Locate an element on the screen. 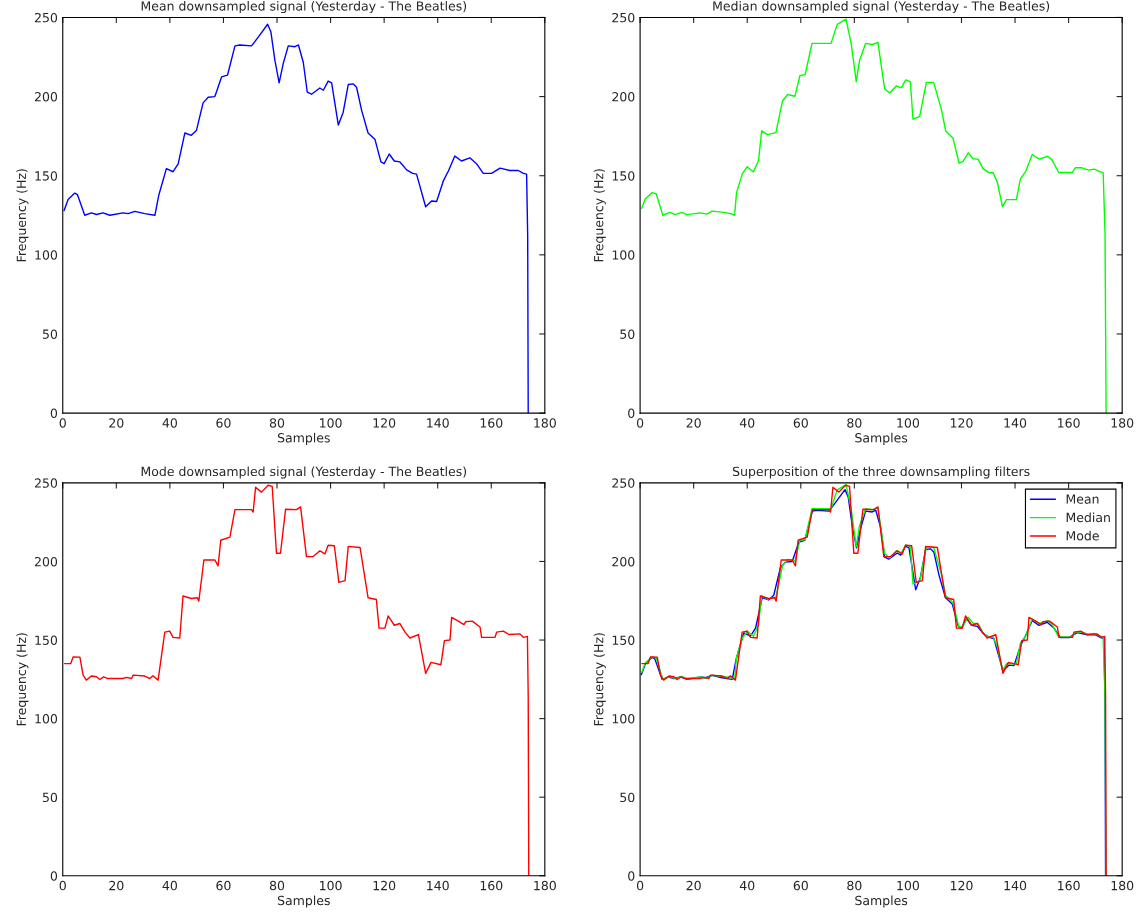  legend-label: Mean is located at coordinates (1082, 499).